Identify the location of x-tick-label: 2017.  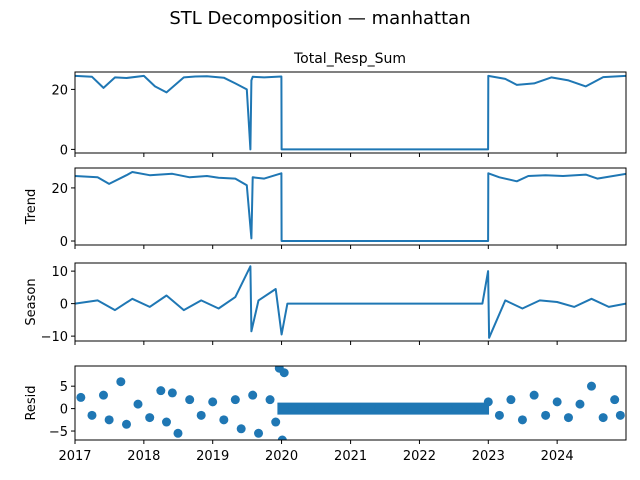
(74, 456).